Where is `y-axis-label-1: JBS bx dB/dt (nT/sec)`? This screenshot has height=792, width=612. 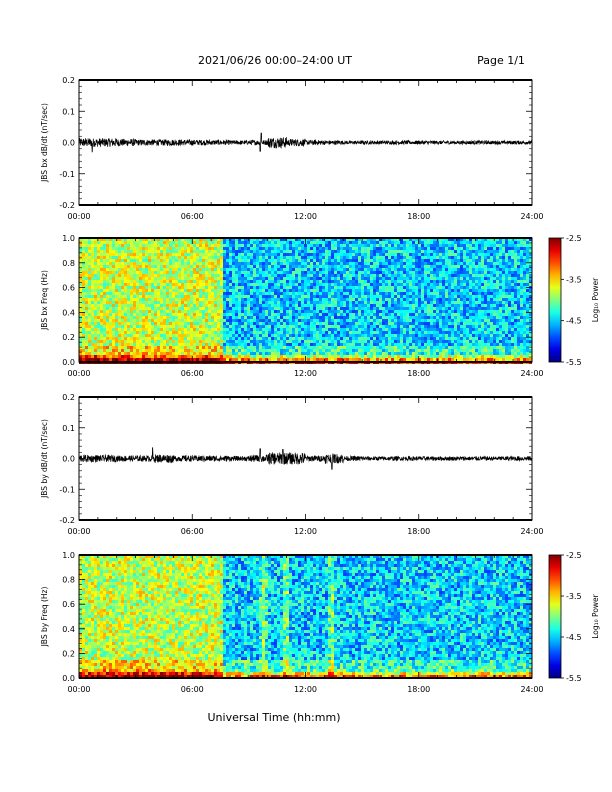
y-axis-label-1: JBS bx dB/dt (nT/sec) is located at coordinates (44, 143).